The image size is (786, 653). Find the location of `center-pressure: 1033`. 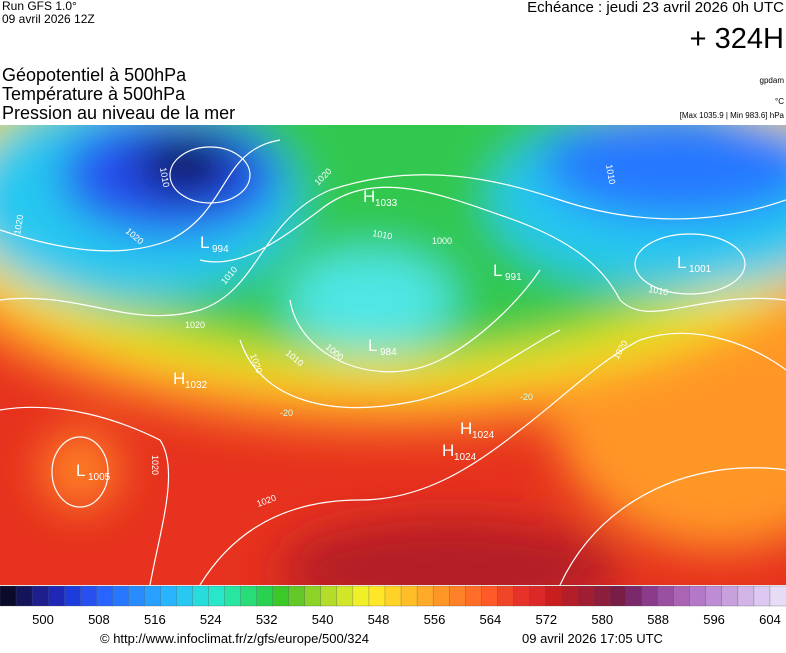

center-pressure: 1033 is located at coordinates (386, 203).